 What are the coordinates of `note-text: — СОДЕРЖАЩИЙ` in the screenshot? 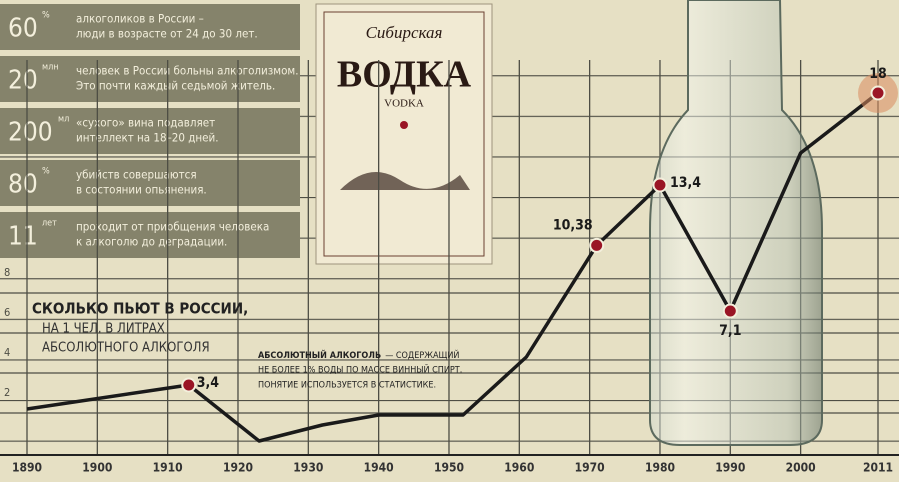 It's located at (422, 355).